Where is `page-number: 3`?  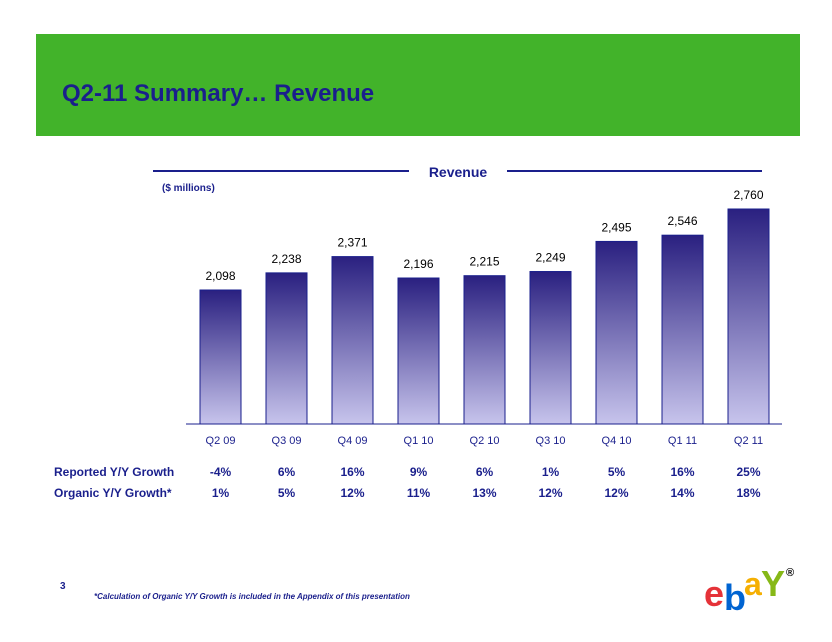
page-number: 3 is located at coordinates (63, 586).